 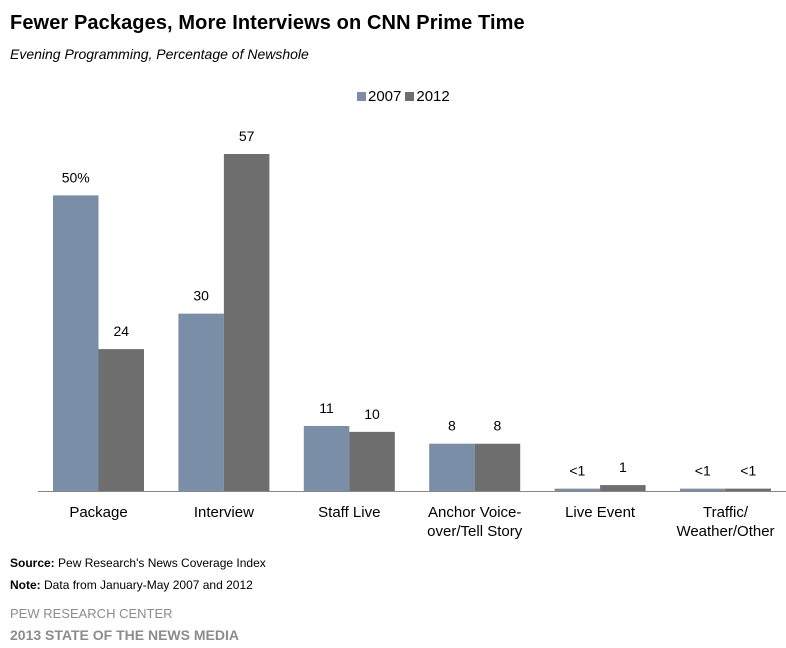 I want to click on bar-live-event-2012, so click(x=623, y=488).